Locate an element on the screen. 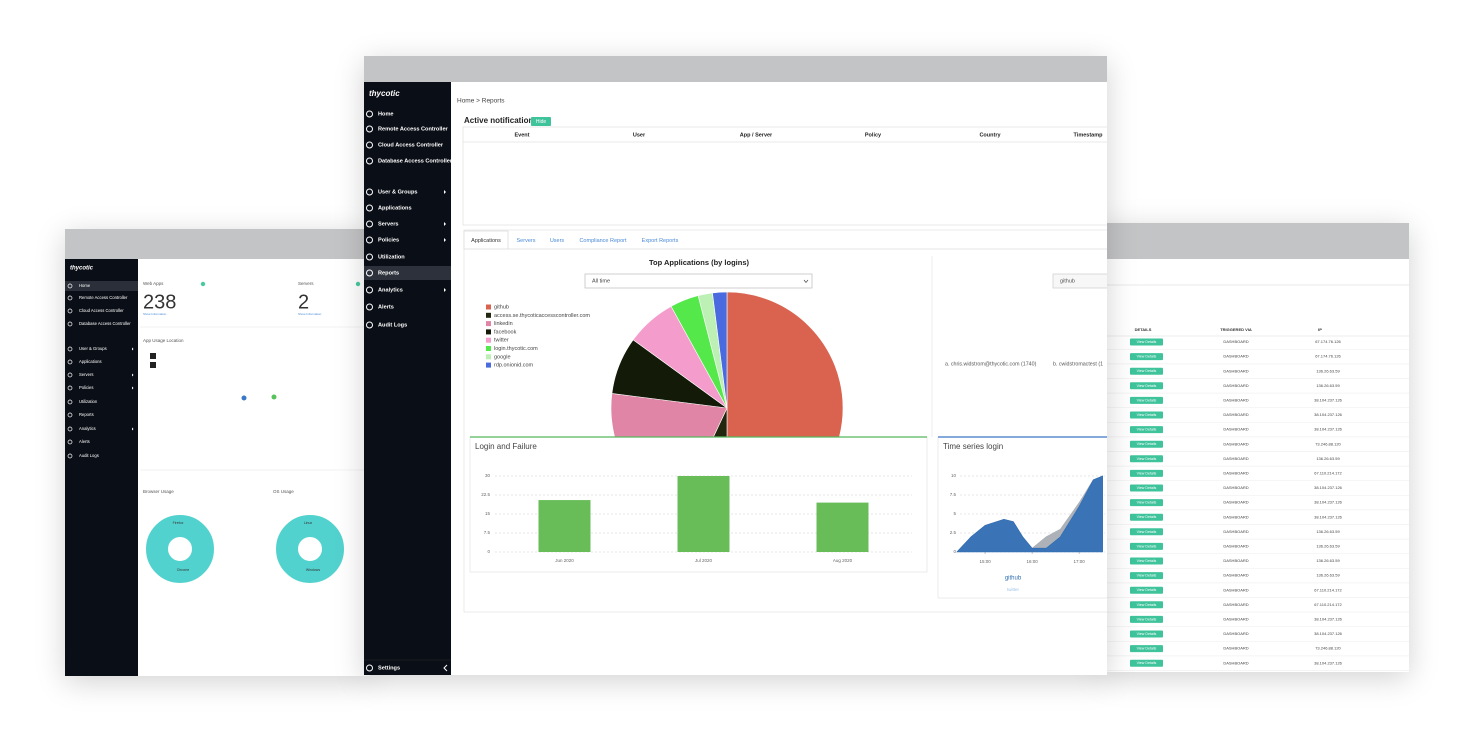  y-tick-label: 5 is located at coordinates (954, 513).